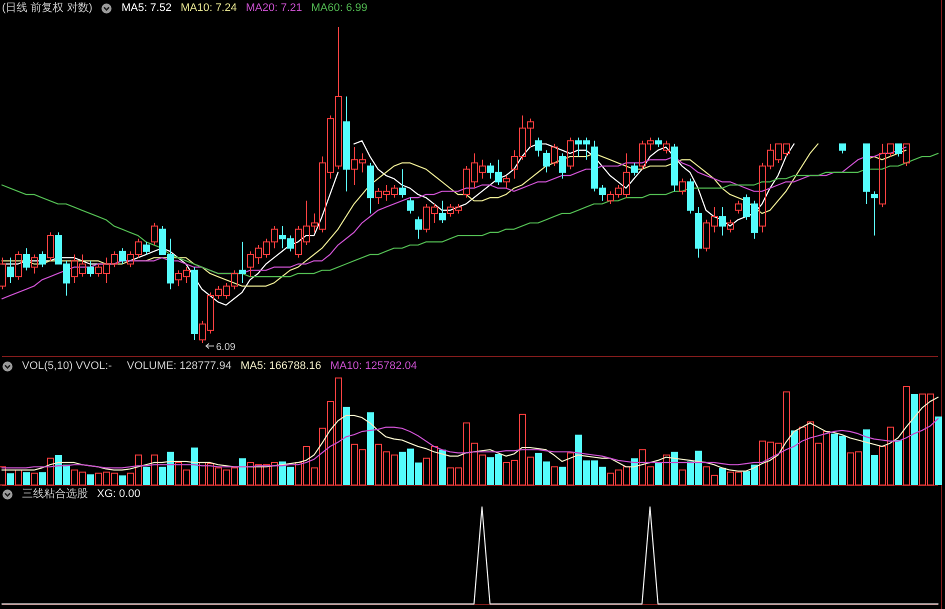 Image resolution: width=945 pixels, height=609 pixels. Describe the element at coordinates (208, 8) in the screenshot. I see `text: MA10: 7.24` at that location.